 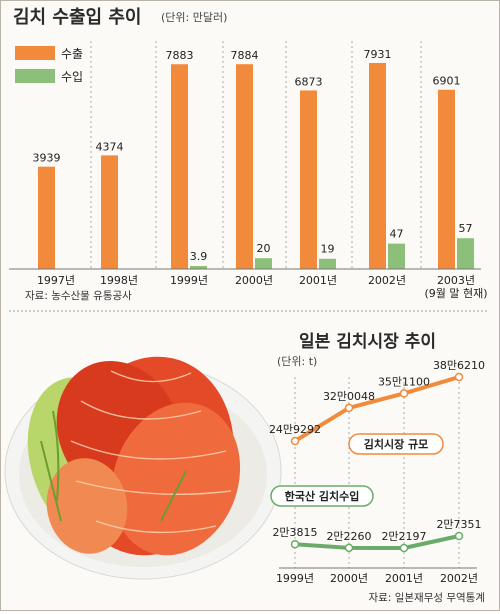 What do you see at coordinates (349, 578) in the screenshot?
I see `bottom-x-tick-label: 2000년` at bounding box center [349, 578].